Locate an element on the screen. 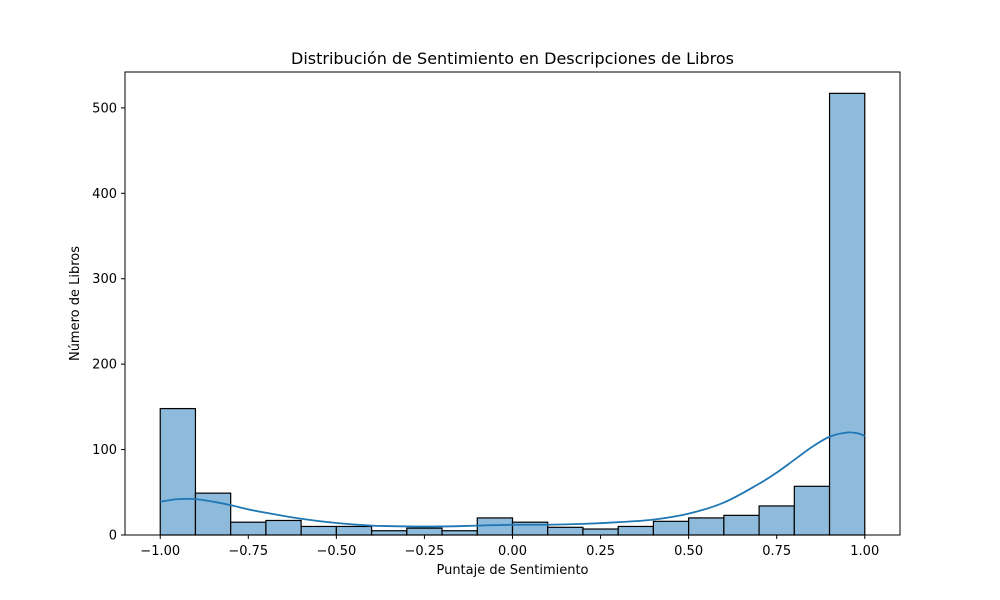 Image resolution: width=1000 pixels, height=600 pixels. x-tick-label: 0.00 is located at coordinates (512, 551).